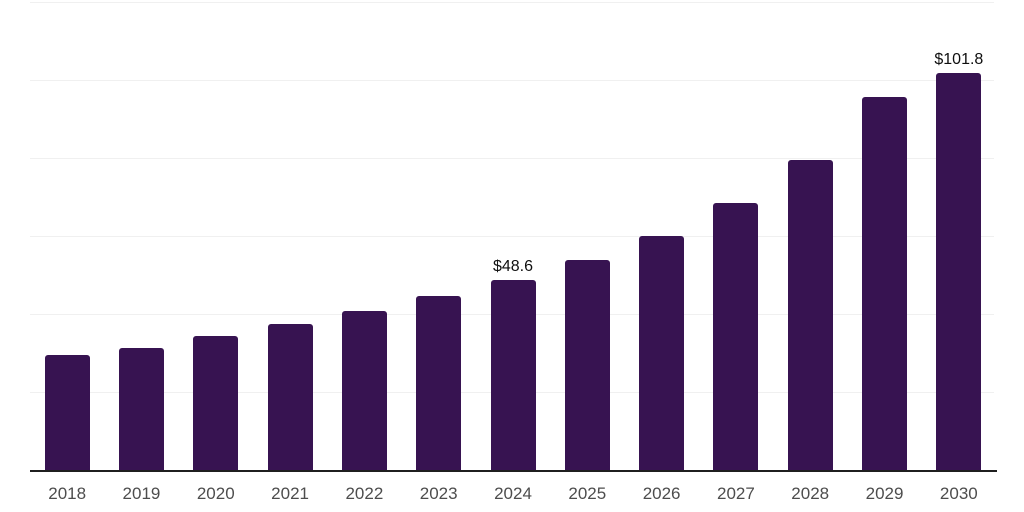 The image size is (1024, 512). I want to click on x-tick-label-2028: 2028, so click(810, 493).